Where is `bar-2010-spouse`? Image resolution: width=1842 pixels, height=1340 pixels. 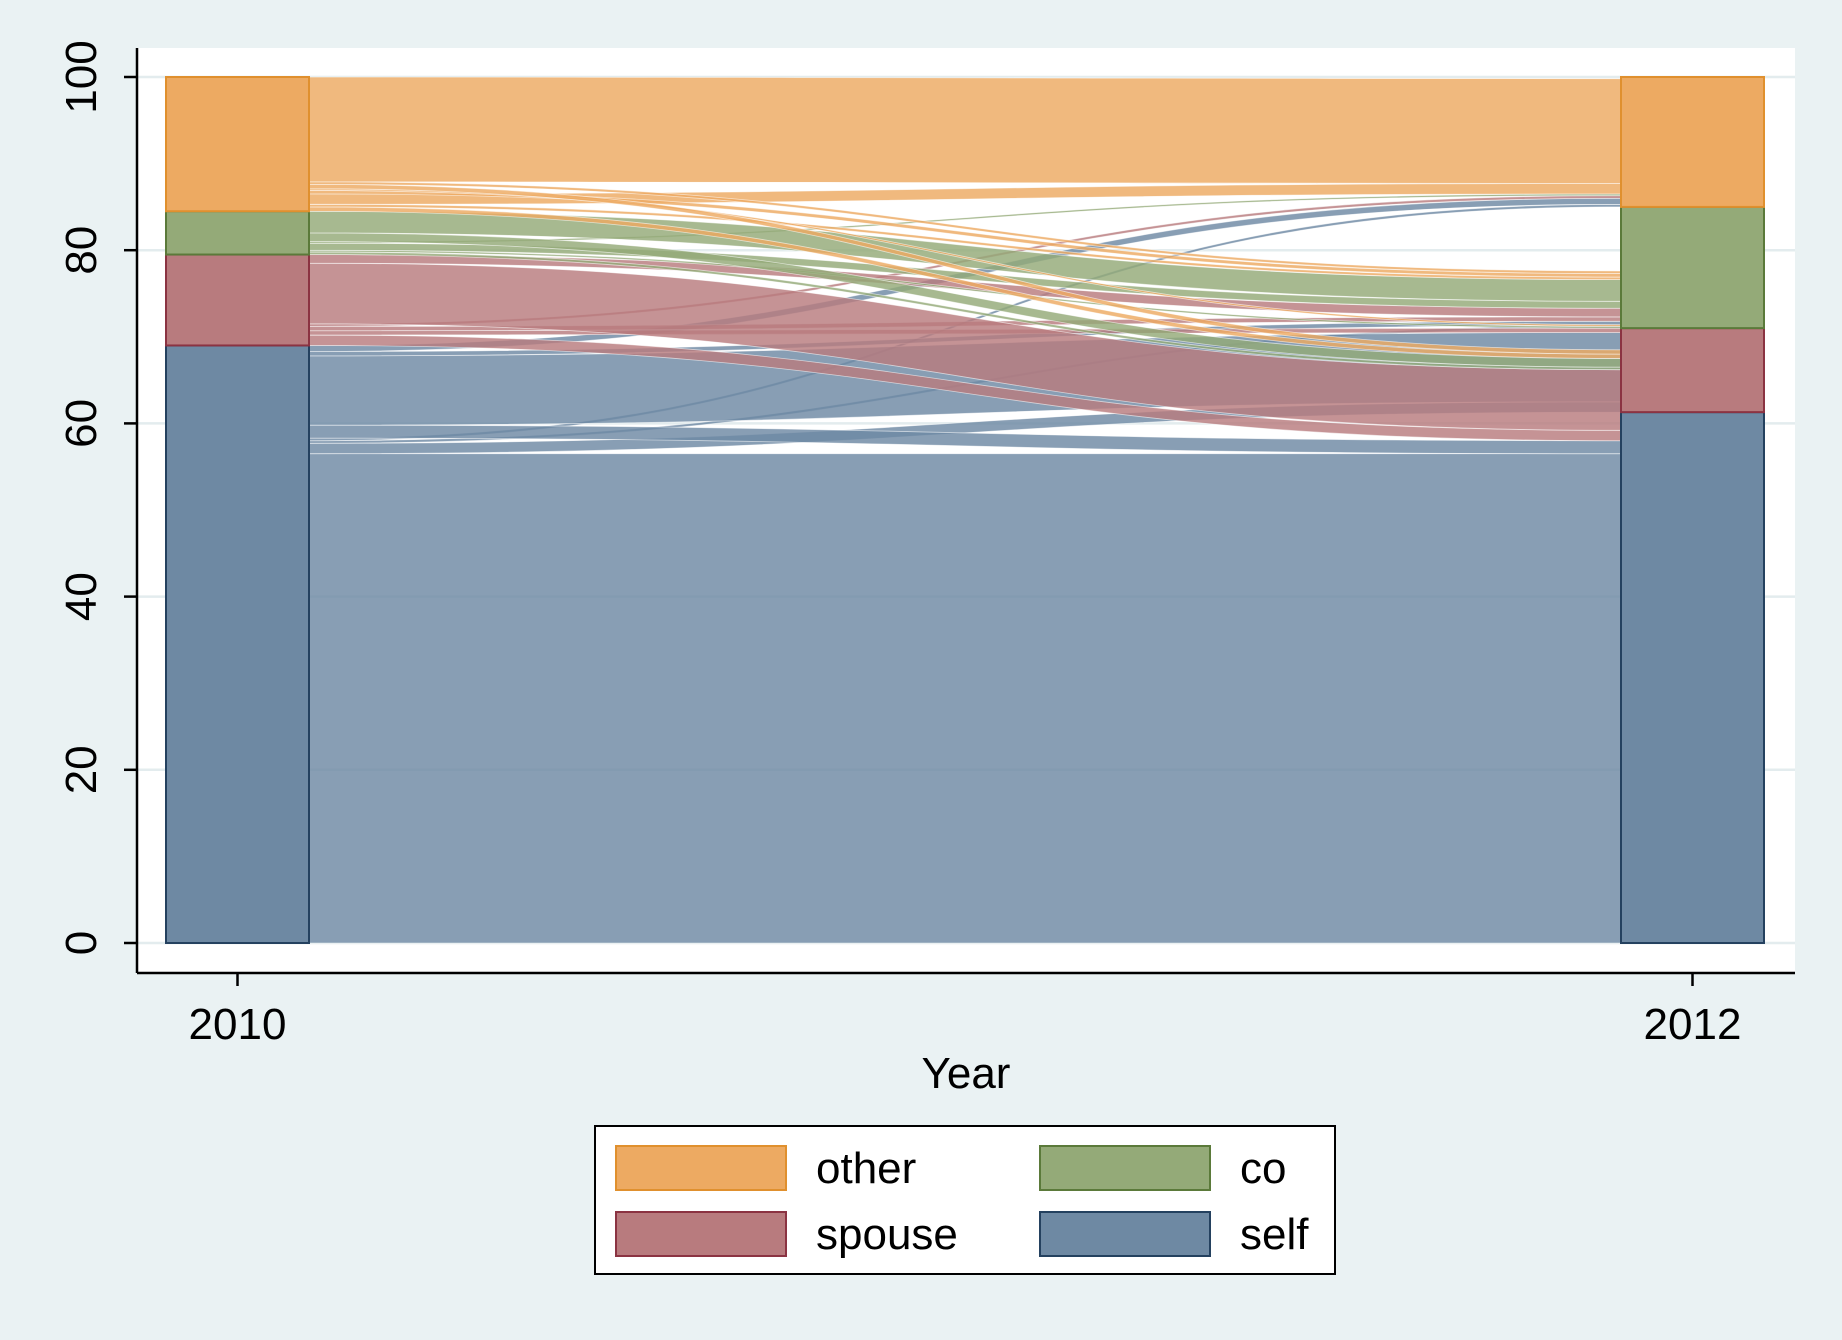 bar-2010-spouse is located at coordinates (237, 300).